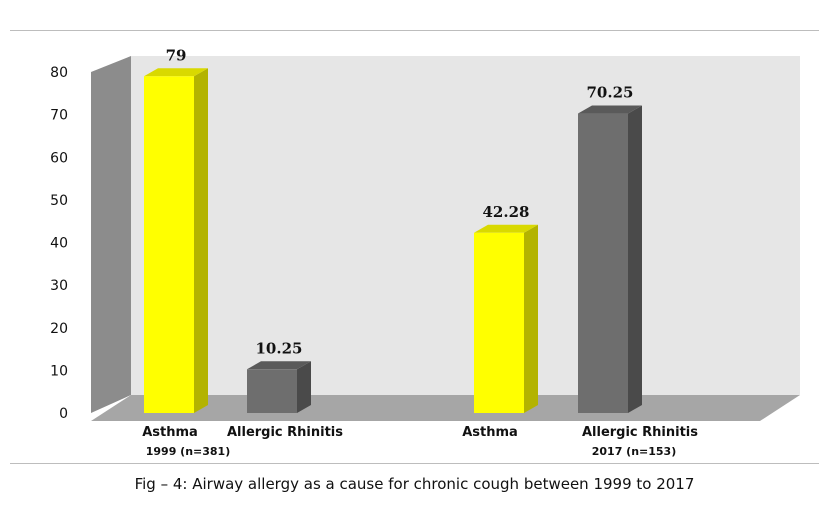 This screenshot has width=829, height=512. I want to click on y-tick-label: 70, so click(59, 116).